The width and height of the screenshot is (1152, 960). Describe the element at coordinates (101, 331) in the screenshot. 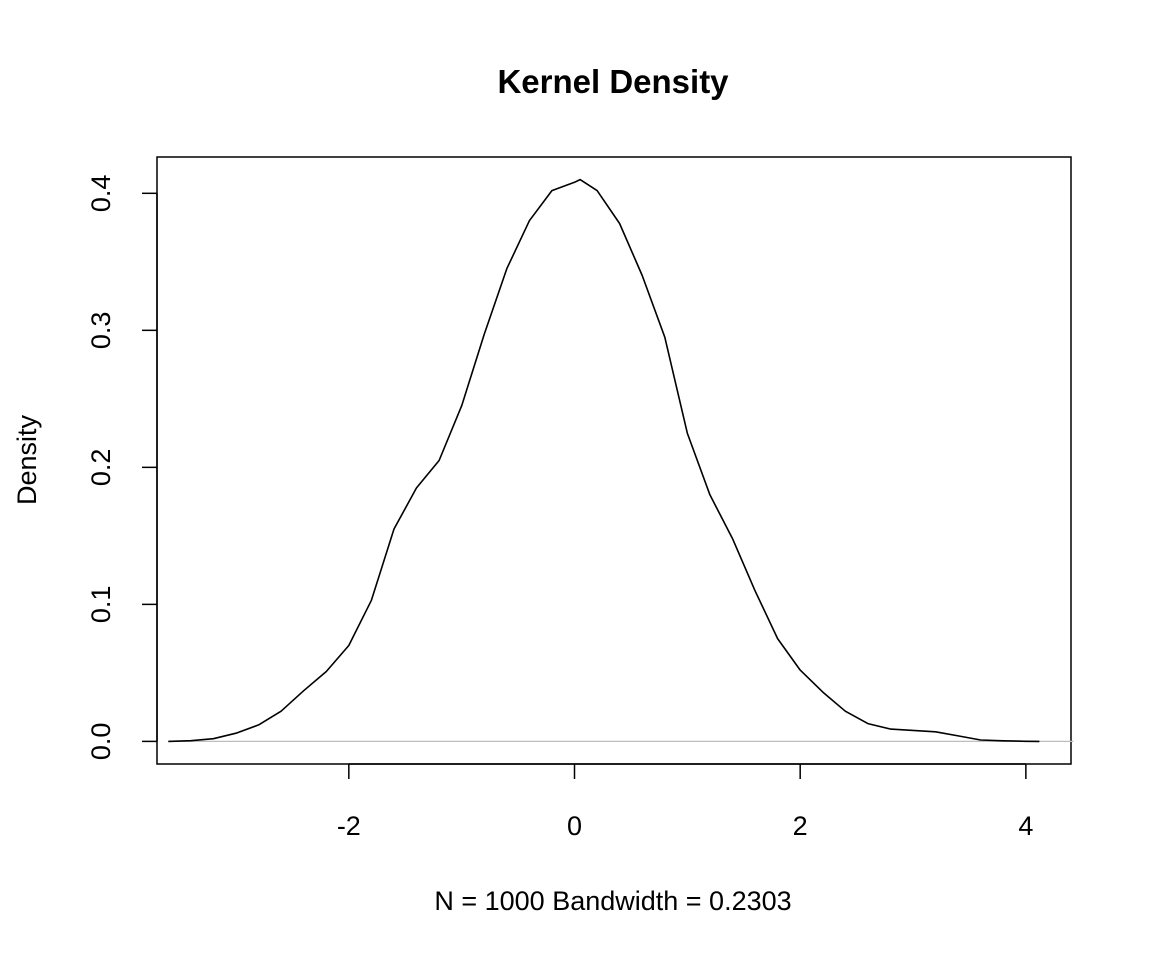

I see `y-tick-label: 0.3` at that location.